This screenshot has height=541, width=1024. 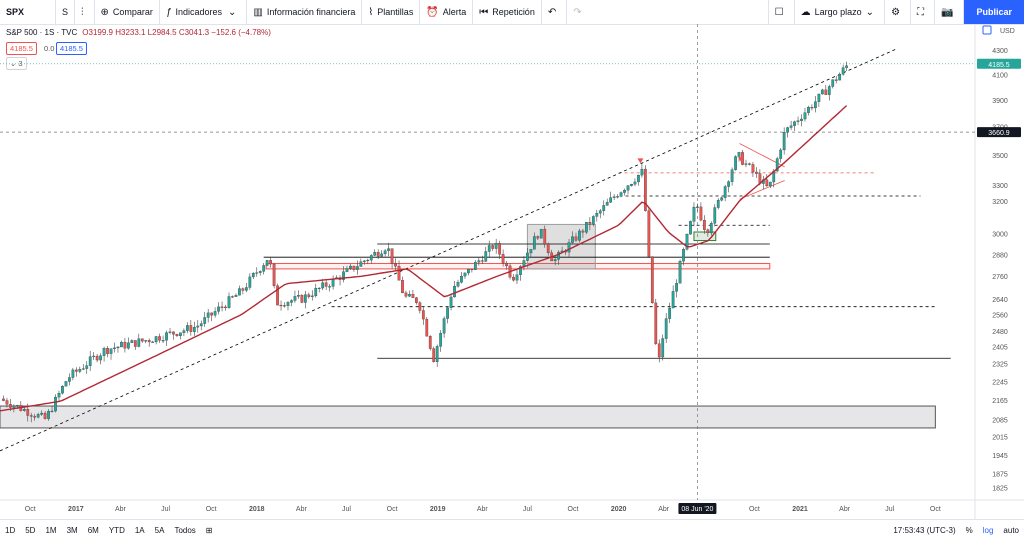 I want to click on date-range-icon: ⊞, so click(x=209, y=530).